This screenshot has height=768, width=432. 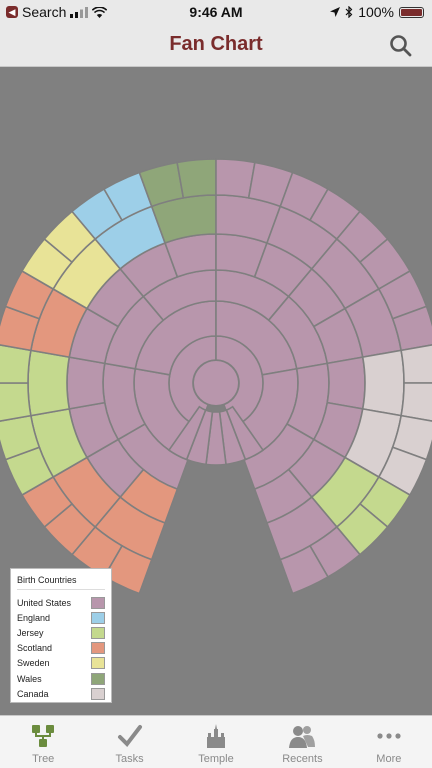 What do you see at coordinates (100, 12) in the screenshot?
I see `wifi-icon` at bounding box center [100, 12].